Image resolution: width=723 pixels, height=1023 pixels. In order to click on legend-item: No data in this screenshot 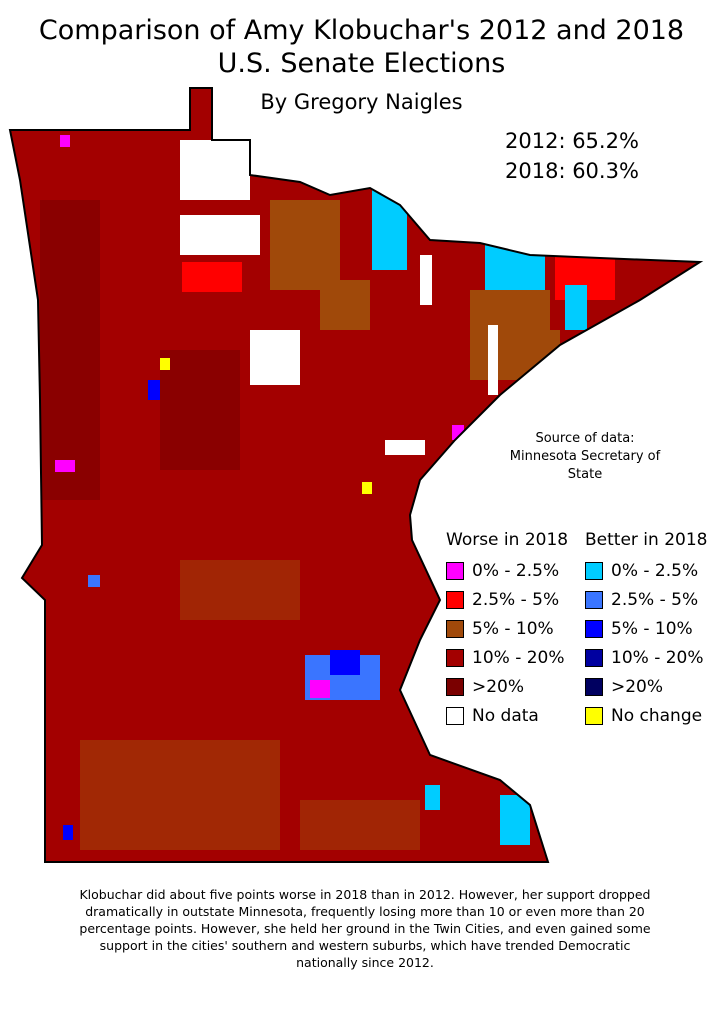, I will do `click(507, 715)`.